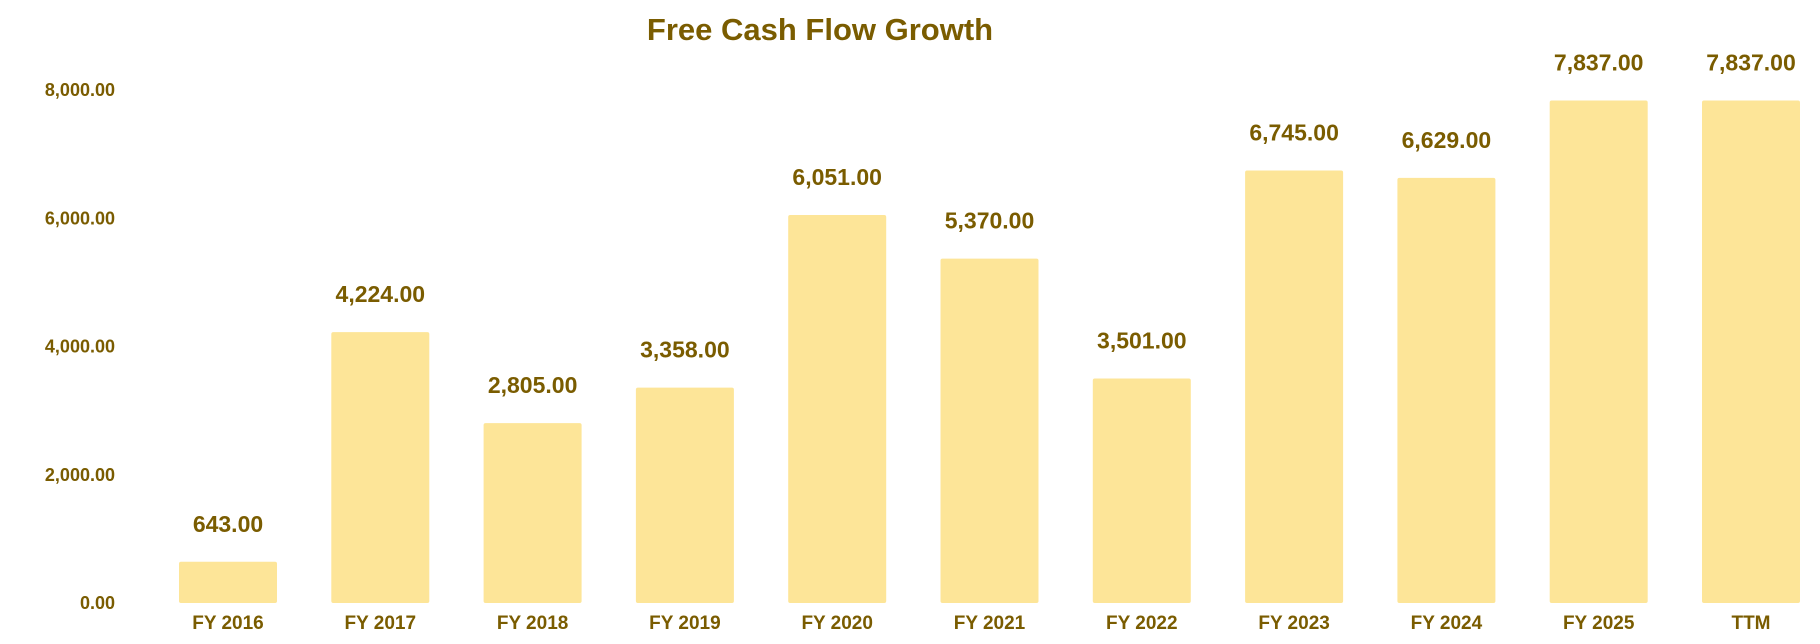 This screenshot has height=644, width=1820. I want to click on x-tick-label: FY 2020, so click(836, 623).